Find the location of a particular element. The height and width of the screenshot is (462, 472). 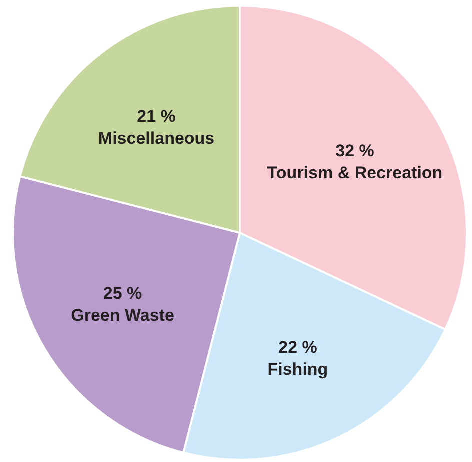

data-label: 25 % is located at coordinates (122, 293).